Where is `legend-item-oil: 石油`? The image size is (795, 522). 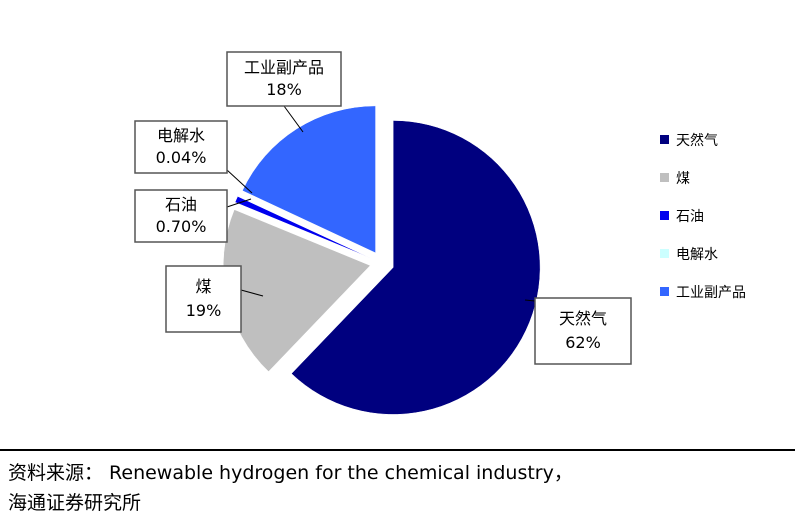 legend-item-oil: 石油 is located at coordinates (682, 217).